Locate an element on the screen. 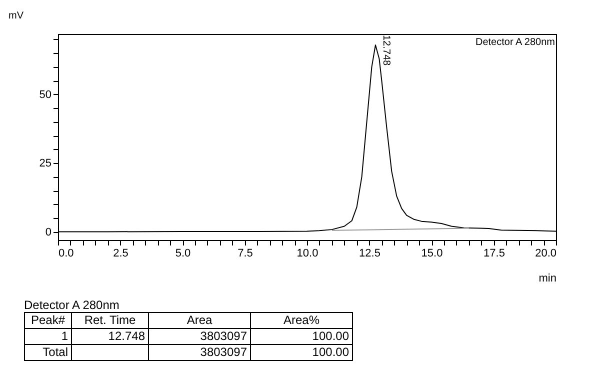 This screenshot has height=383, width=590. x-tick-label: 7.5 is located at coordinates (245, 254).